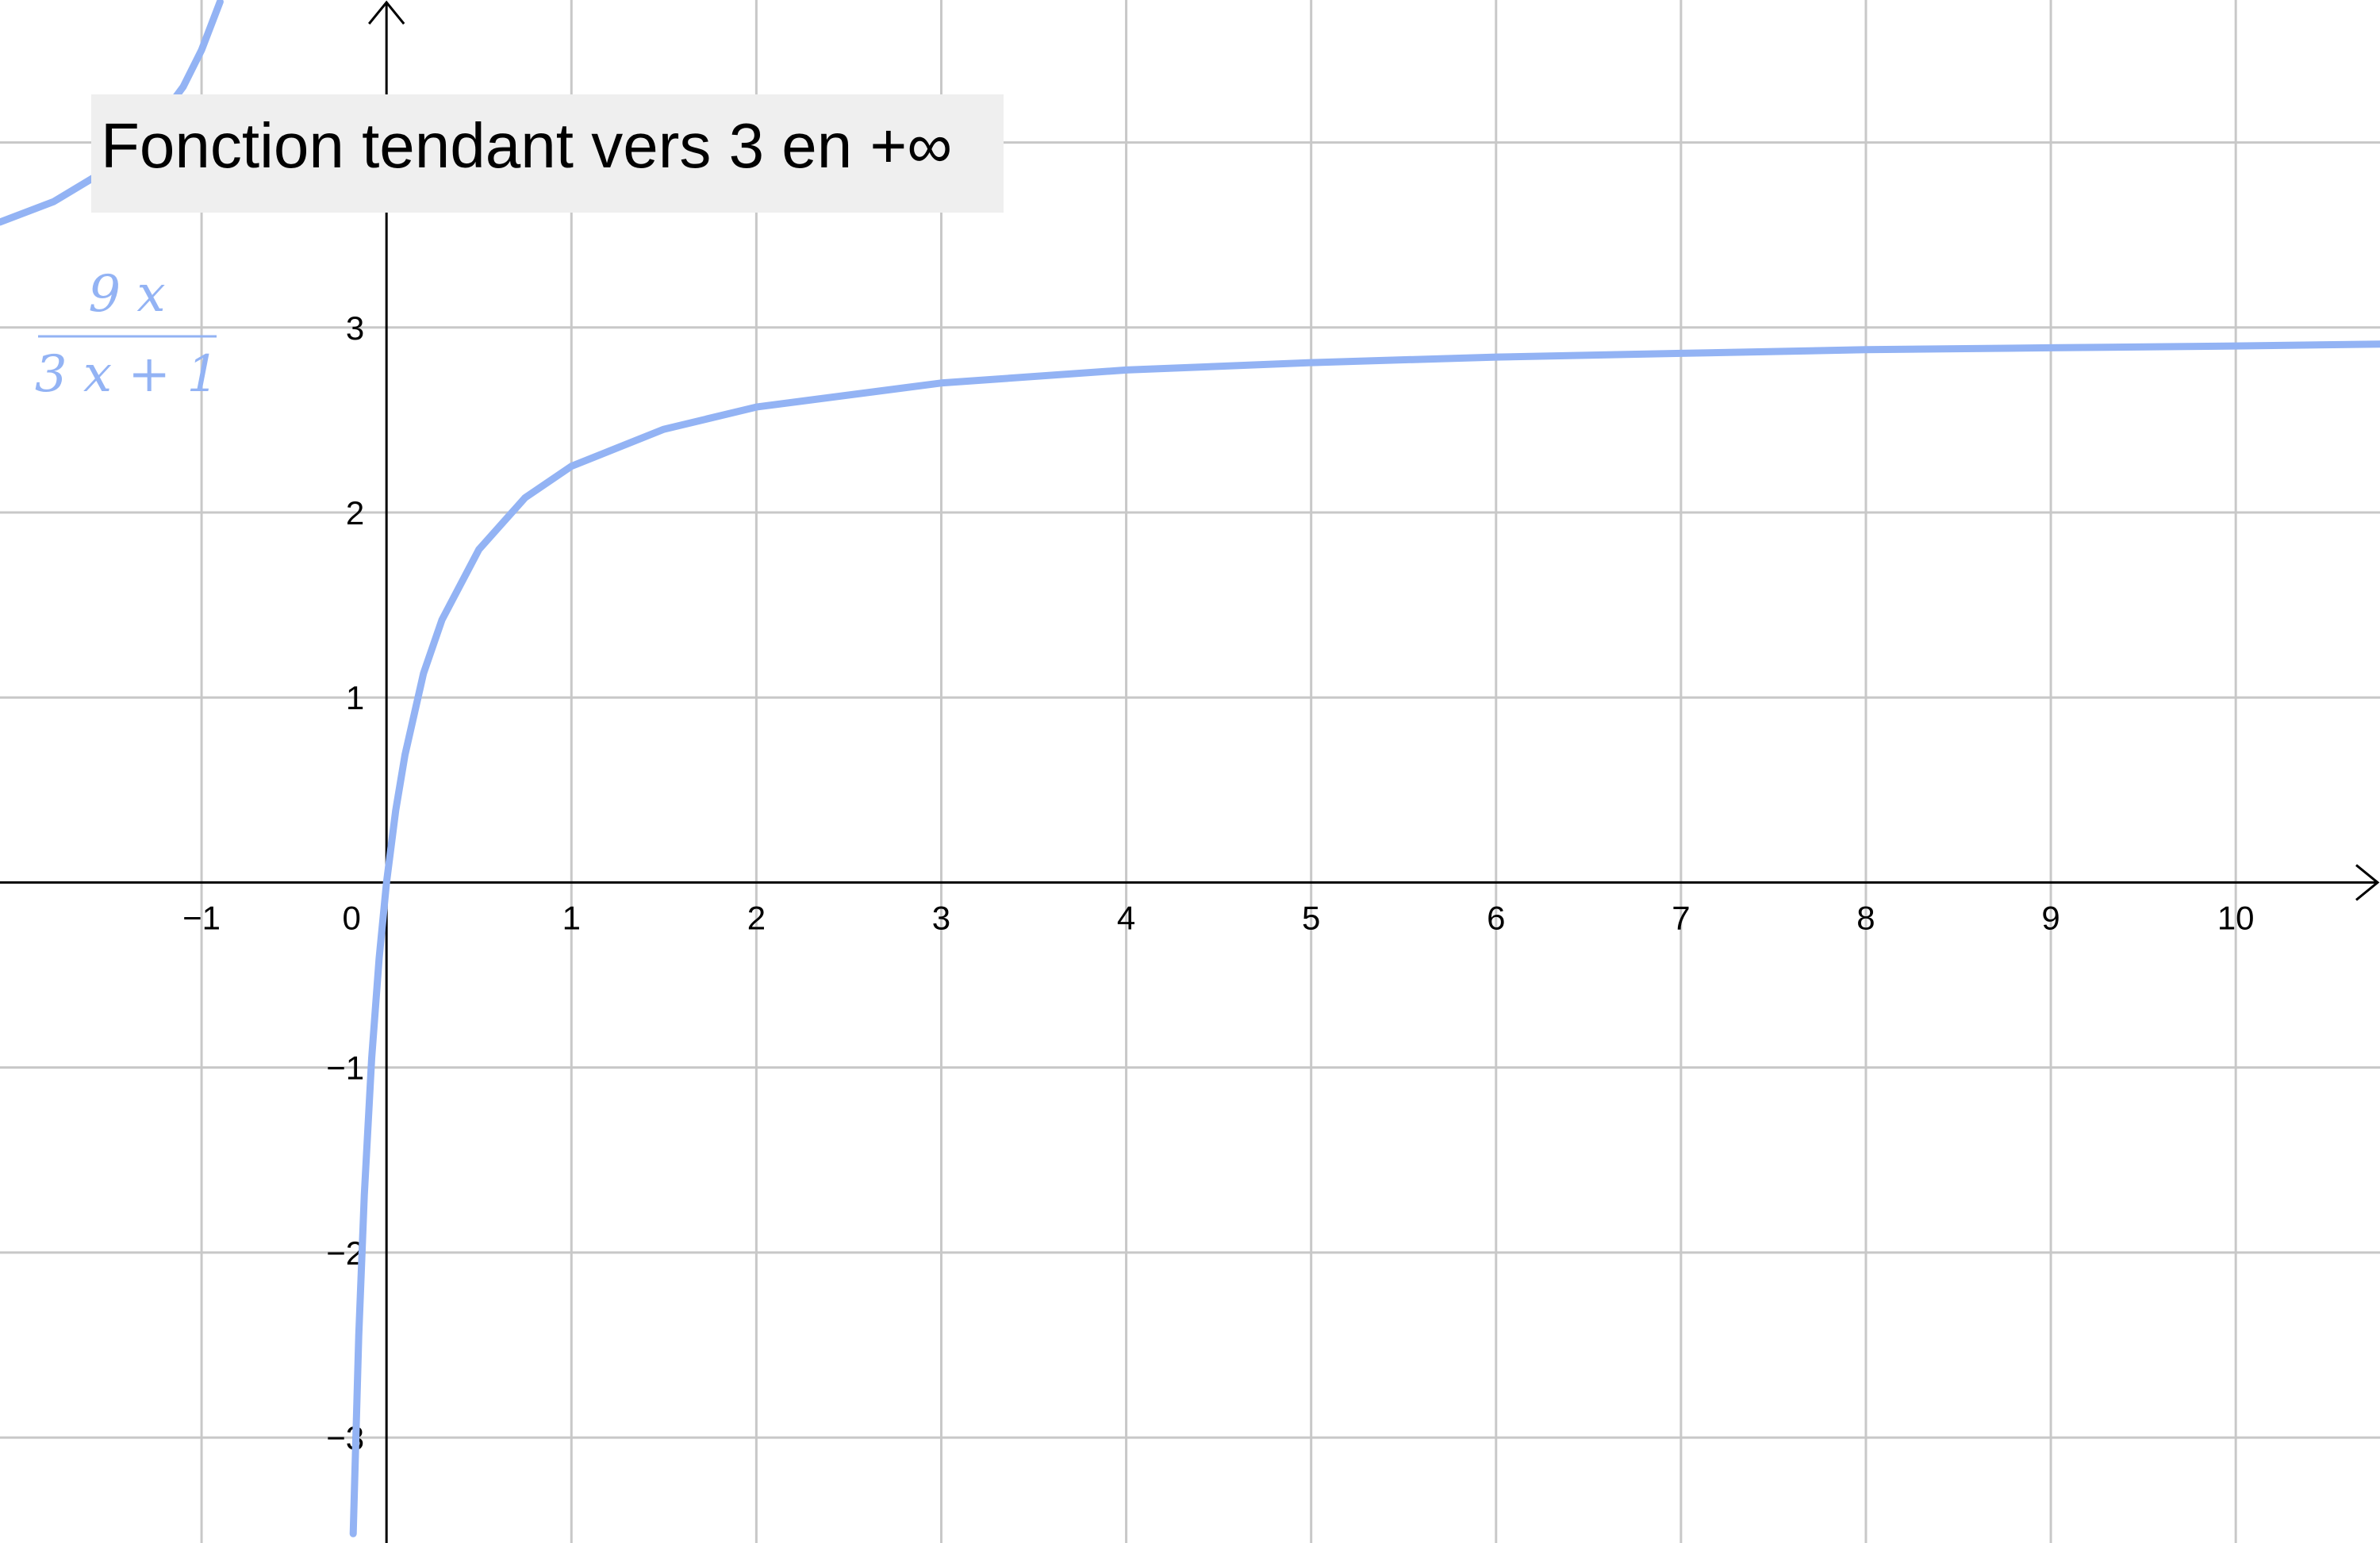  I want to click on x-tick-label: 4, so click(1126, 918).